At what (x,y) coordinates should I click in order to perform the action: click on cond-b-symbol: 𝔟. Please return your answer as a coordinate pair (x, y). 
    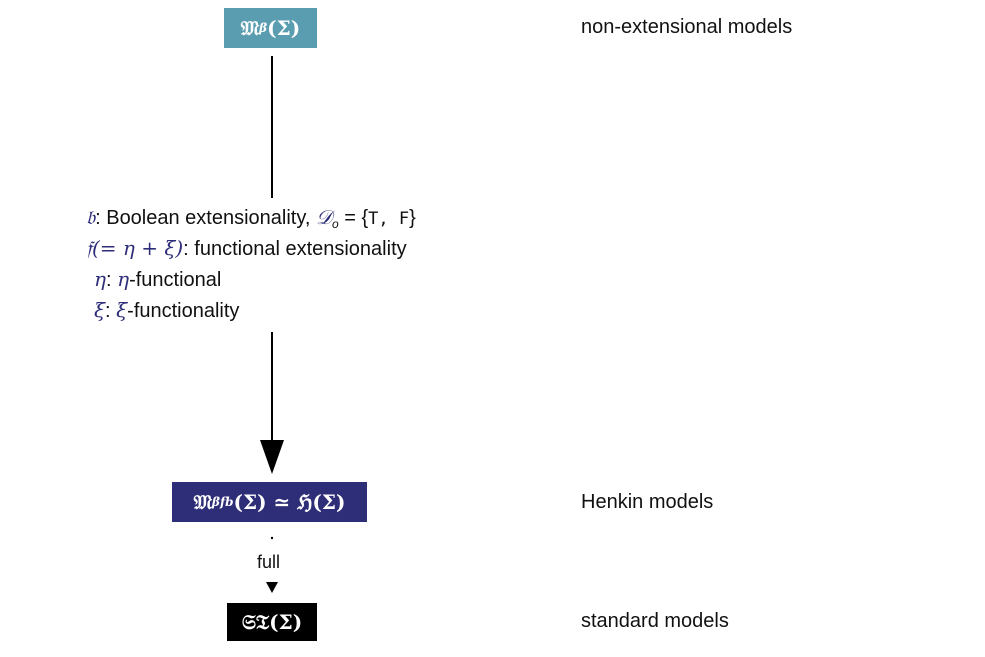
    Looking at the image, I should click on (91, 217).